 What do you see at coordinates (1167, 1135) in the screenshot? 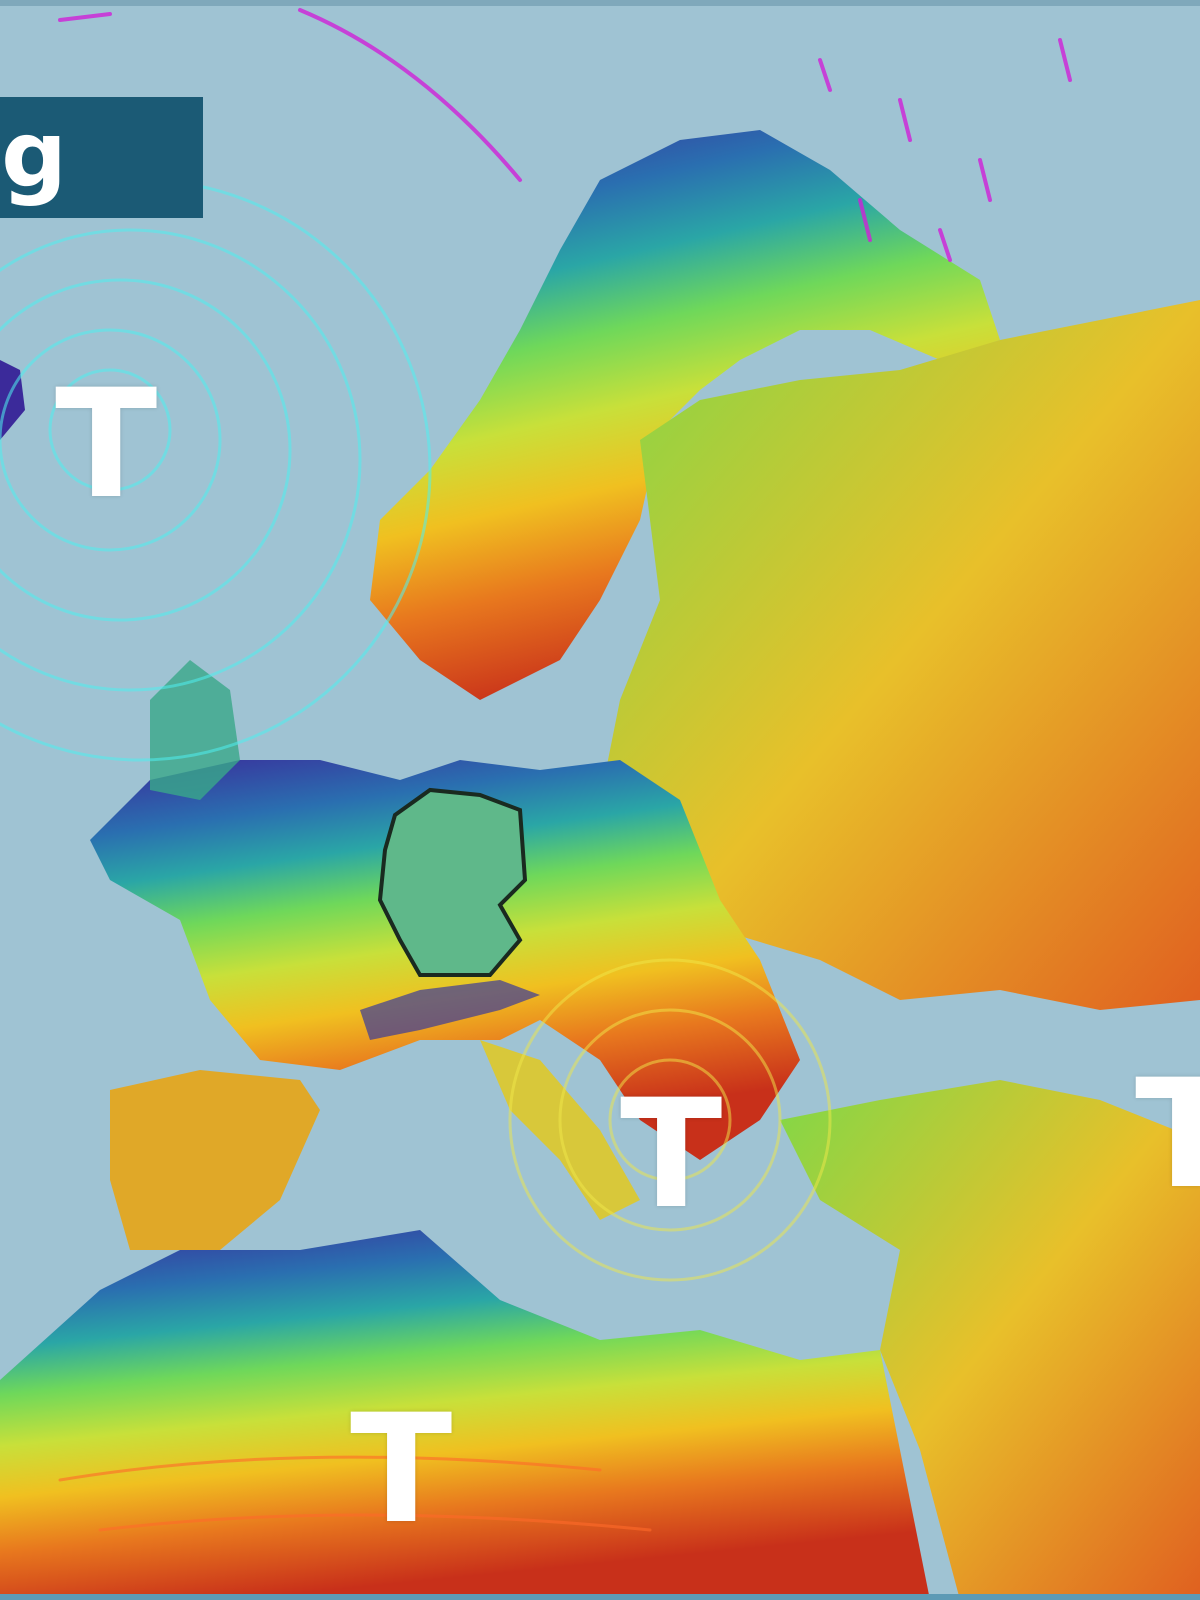
I see `low-pressure-caspian: T` at bounding box center [1167, 1135].